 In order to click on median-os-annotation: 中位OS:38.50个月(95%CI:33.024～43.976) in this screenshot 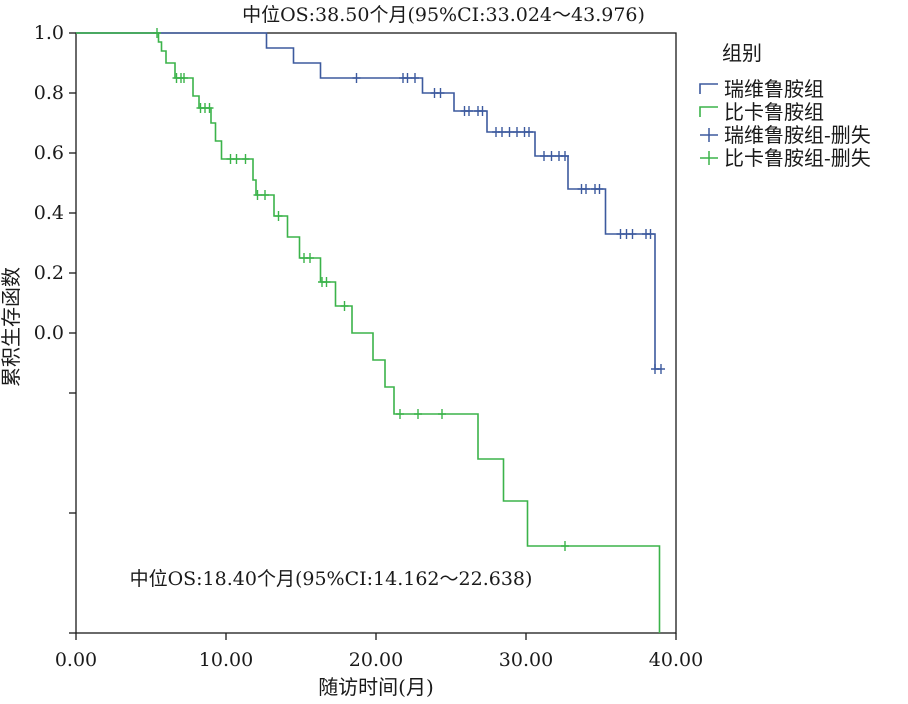, I will do `click(443, 15)`.